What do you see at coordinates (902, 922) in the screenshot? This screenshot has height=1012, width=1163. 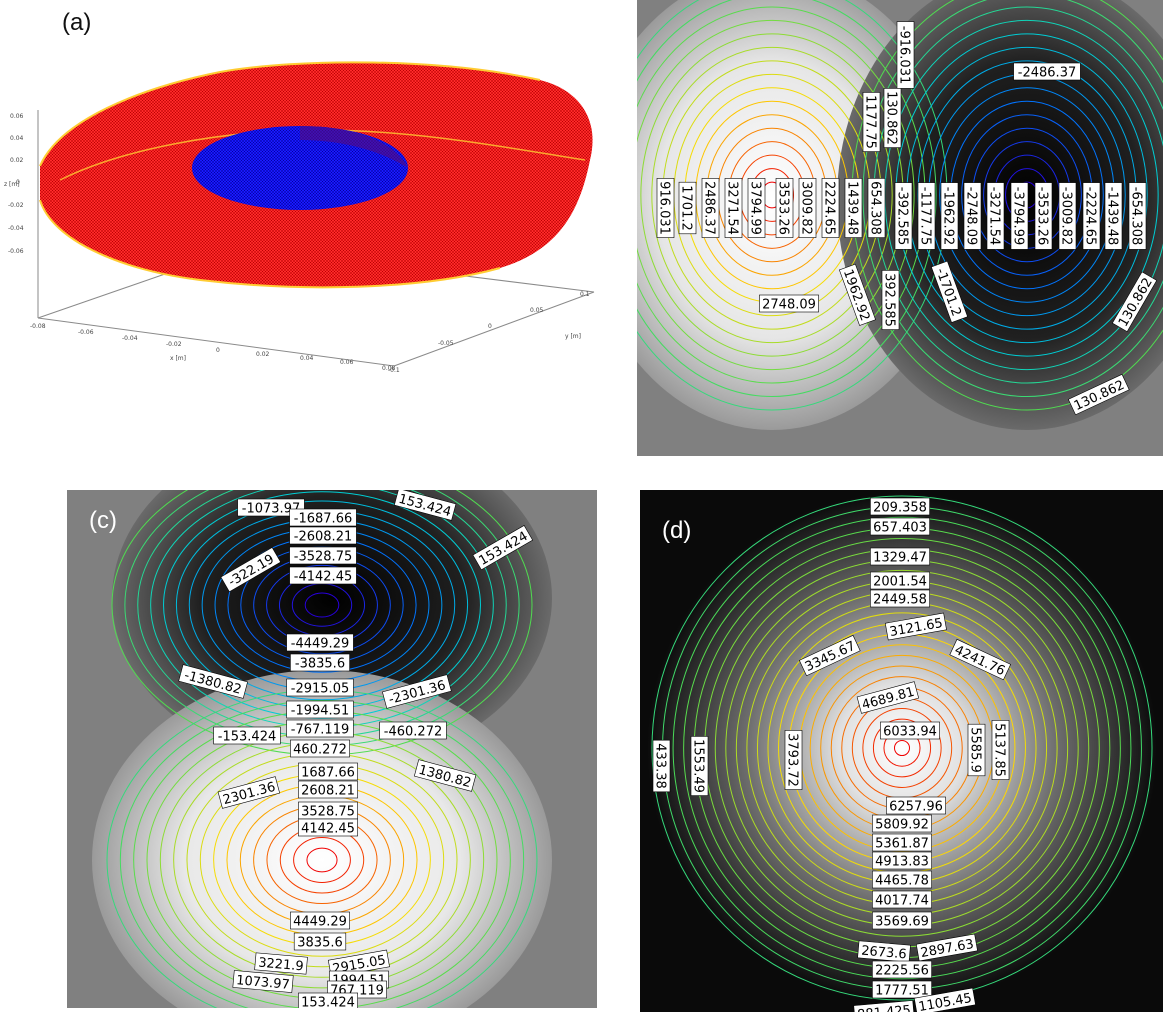 I see `contour-label-text: 3569.69` at bounding box center [902, 922].